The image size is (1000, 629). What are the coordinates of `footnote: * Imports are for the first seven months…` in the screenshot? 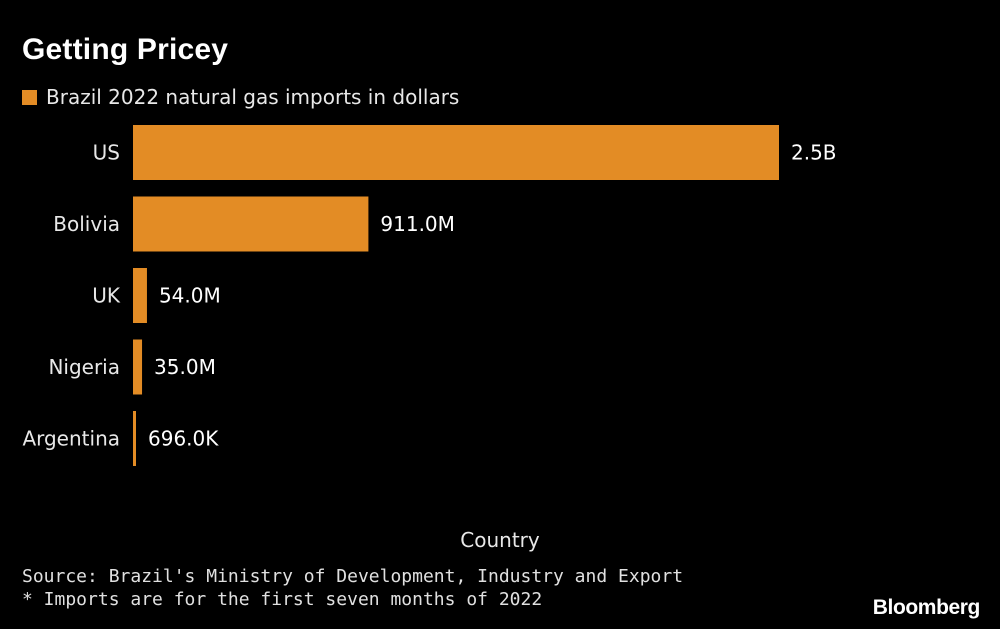 It's located at (282, 599).